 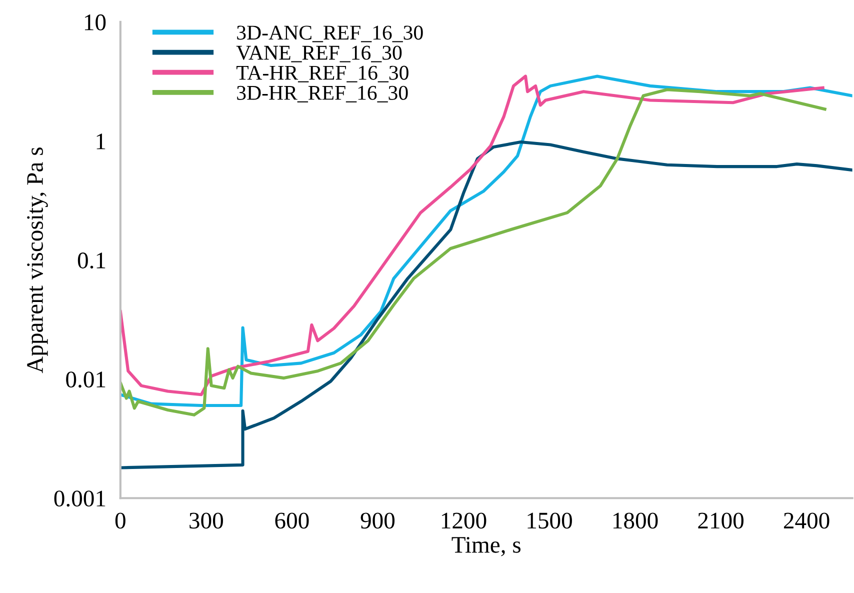 What do you see at coordinates (80, 498) in the screenshot?
I see `y-tick-label: 0.001` at bounding box center [80, 498].